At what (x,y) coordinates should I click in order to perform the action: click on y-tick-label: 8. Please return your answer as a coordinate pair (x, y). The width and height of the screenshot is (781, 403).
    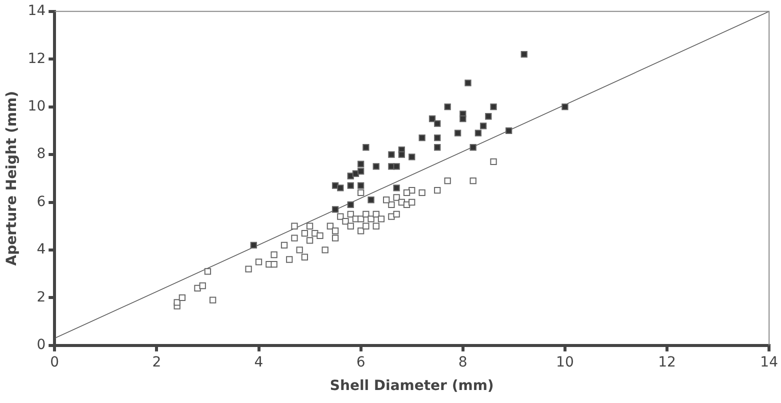
    Looking at the image, I should click on (41, 154).